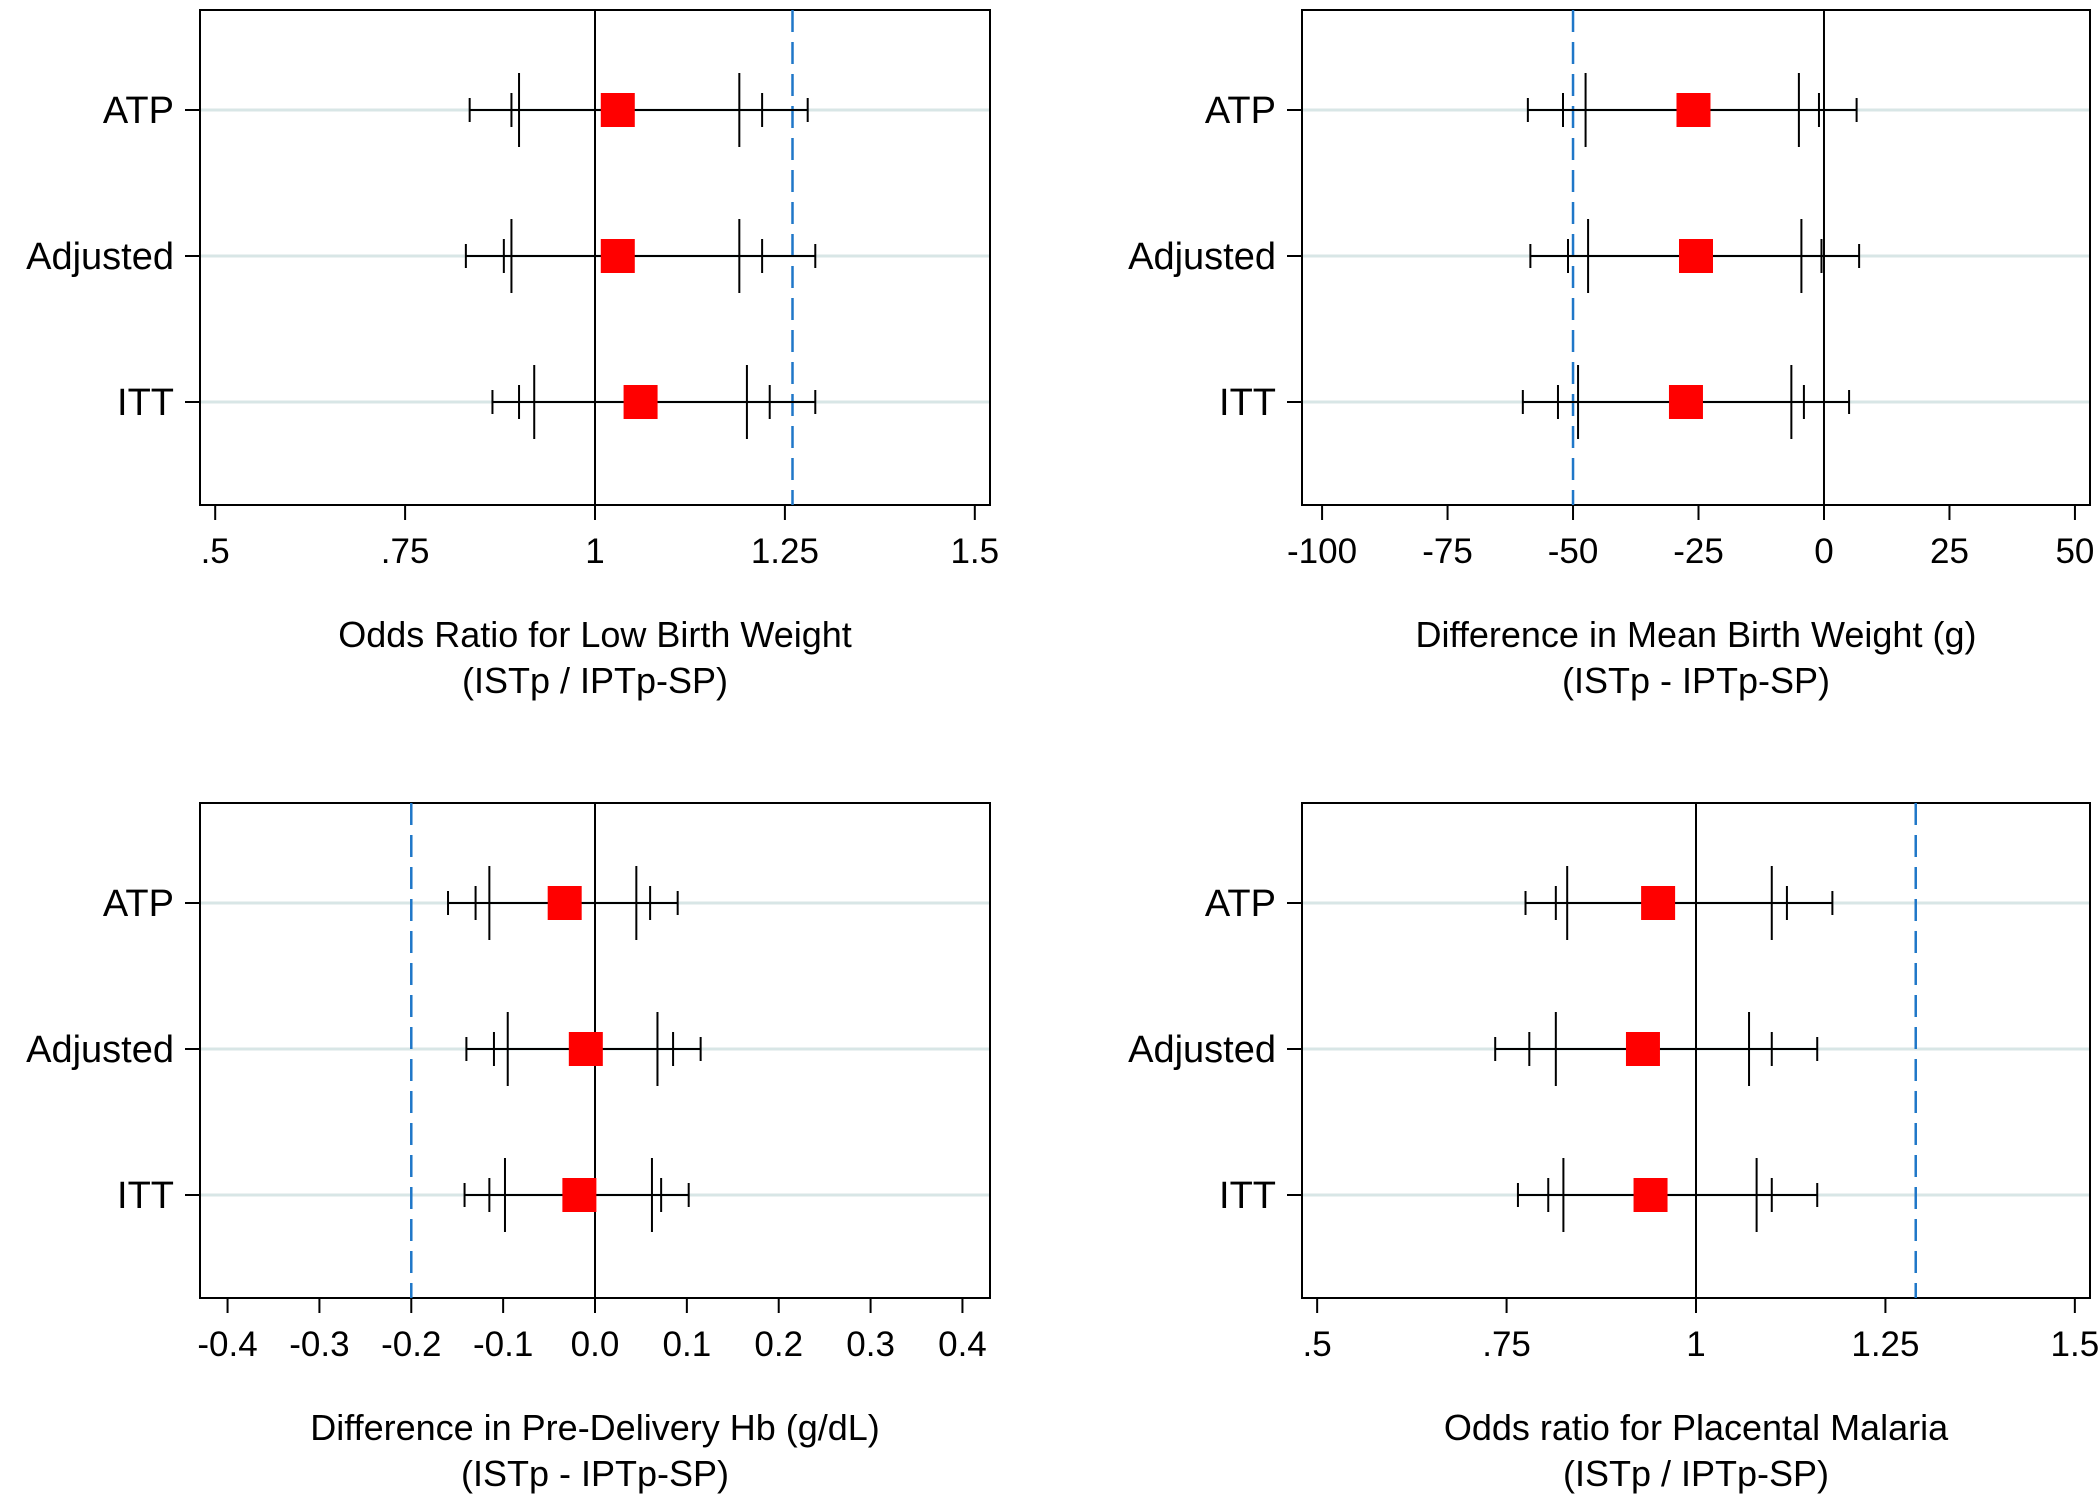 The height and width of the screenshot is (1507, 2100). I want to click on x-tick-label: 0.1, so click(687, 1344).